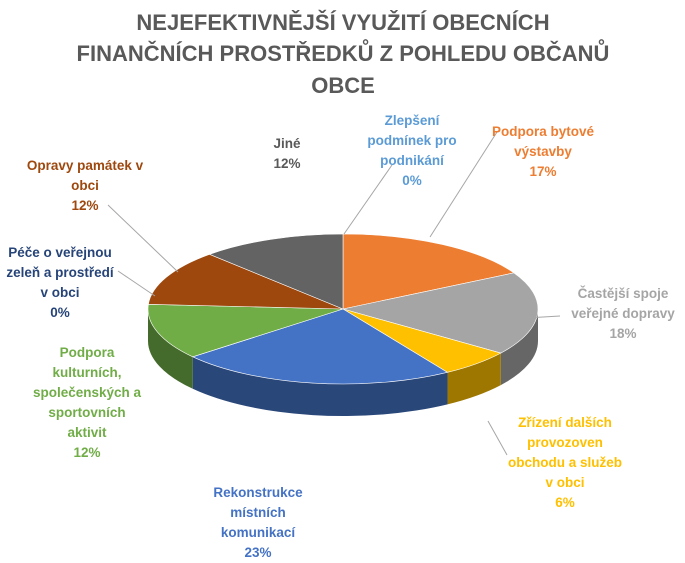 Image resolution: width=685 pixels, height=563 pixels. I want to click on slice-side-komunikace, so click(320, 386).